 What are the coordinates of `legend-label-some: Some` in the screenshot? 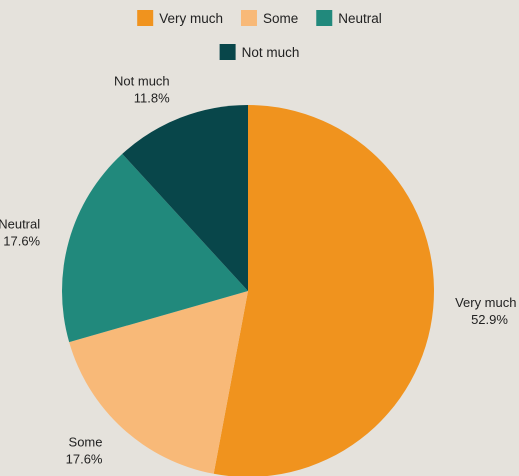 It's located at (280, 18).